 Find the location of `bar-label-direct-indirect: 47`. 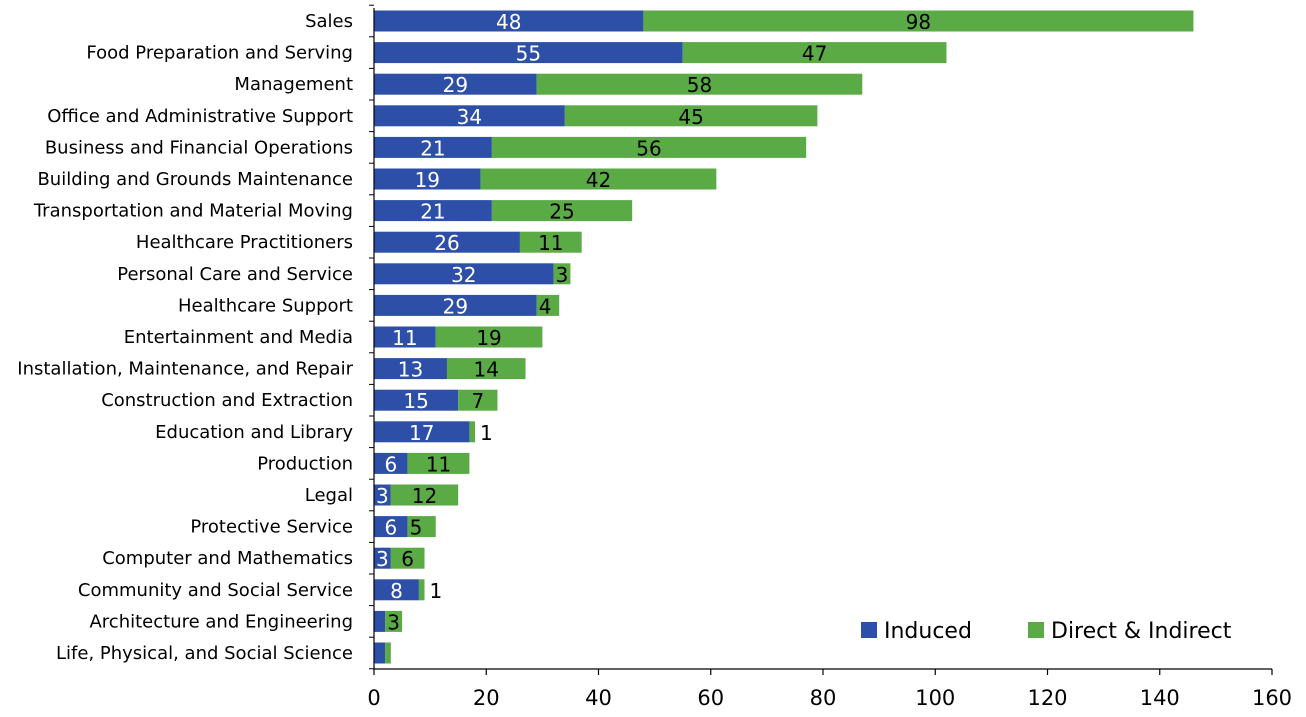

bar-label-direct-indirect: 47 is located at coordinates (814, 54).